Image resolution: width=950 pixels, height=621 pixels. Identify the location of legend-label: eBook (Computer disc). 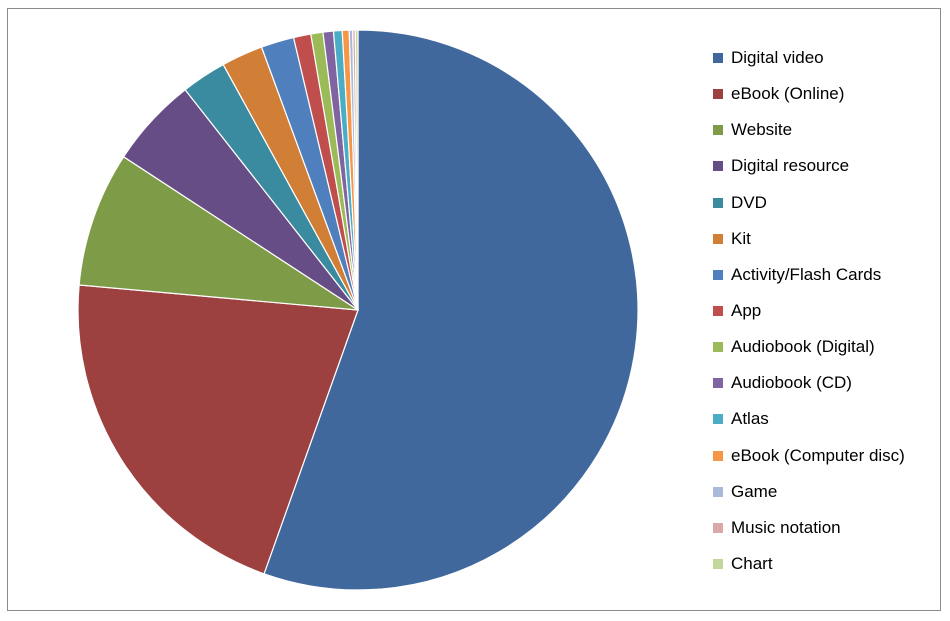
(818, 455).